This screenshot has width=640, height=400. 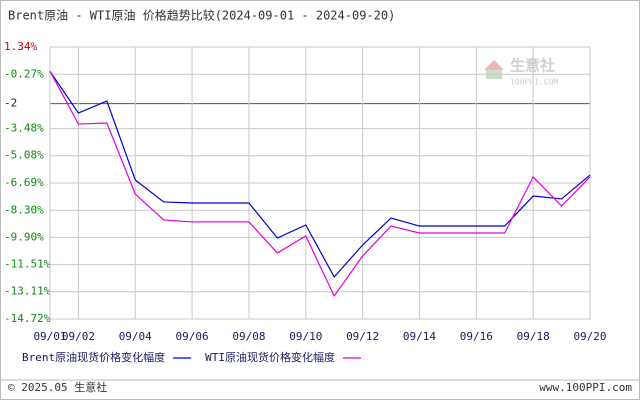 I want to click on y-tick-label: -0.27%, so click(x=24, y=73).